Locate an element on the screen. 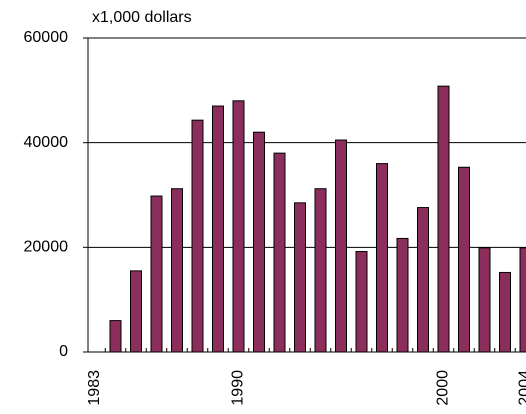 The height and width of the screenshot is (414, 526). y-tick-label: 40000 is located at coordinates (46, 142).